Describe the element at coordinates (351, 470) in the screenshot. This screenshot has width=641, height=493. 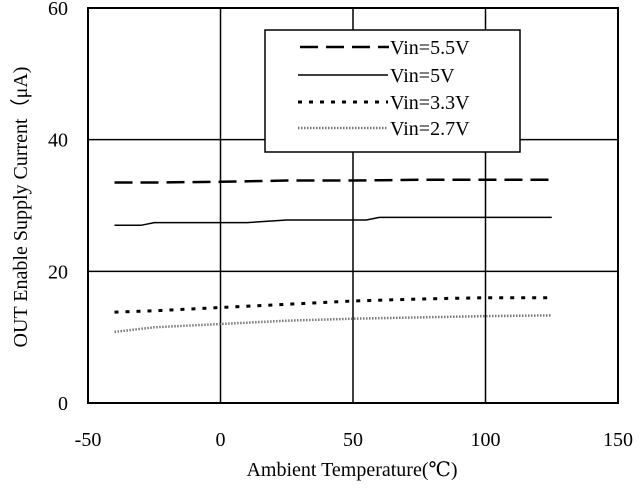
I see `x-axis-label: Ambient Temperature(℃)` at that location.